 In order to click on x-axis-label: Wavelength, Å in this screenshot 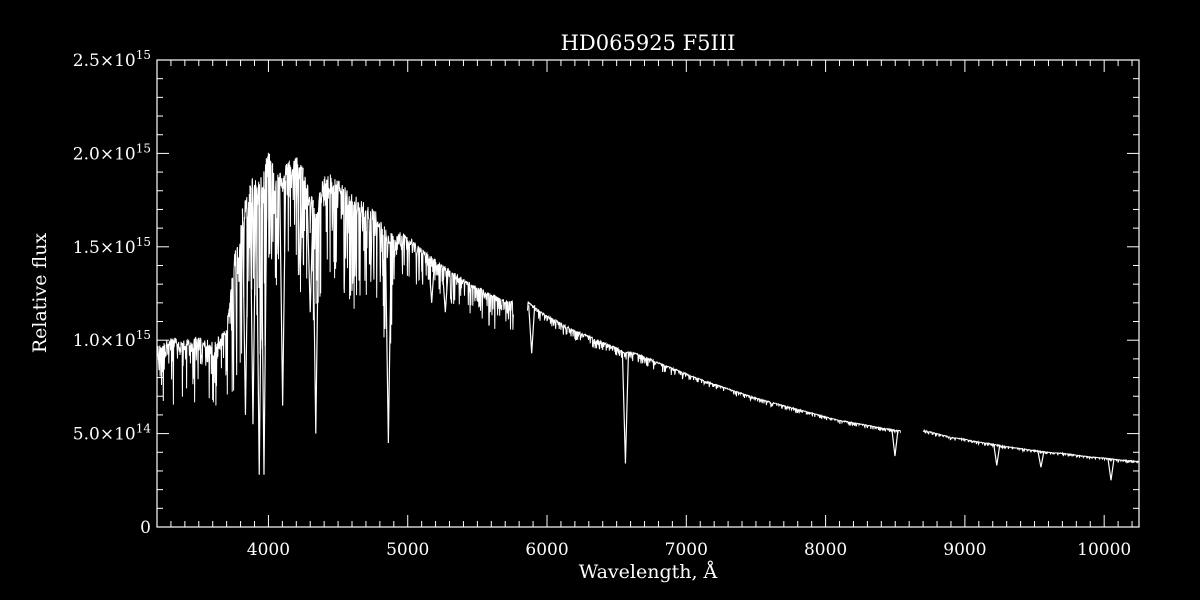, I will do `click(648, 572)`.